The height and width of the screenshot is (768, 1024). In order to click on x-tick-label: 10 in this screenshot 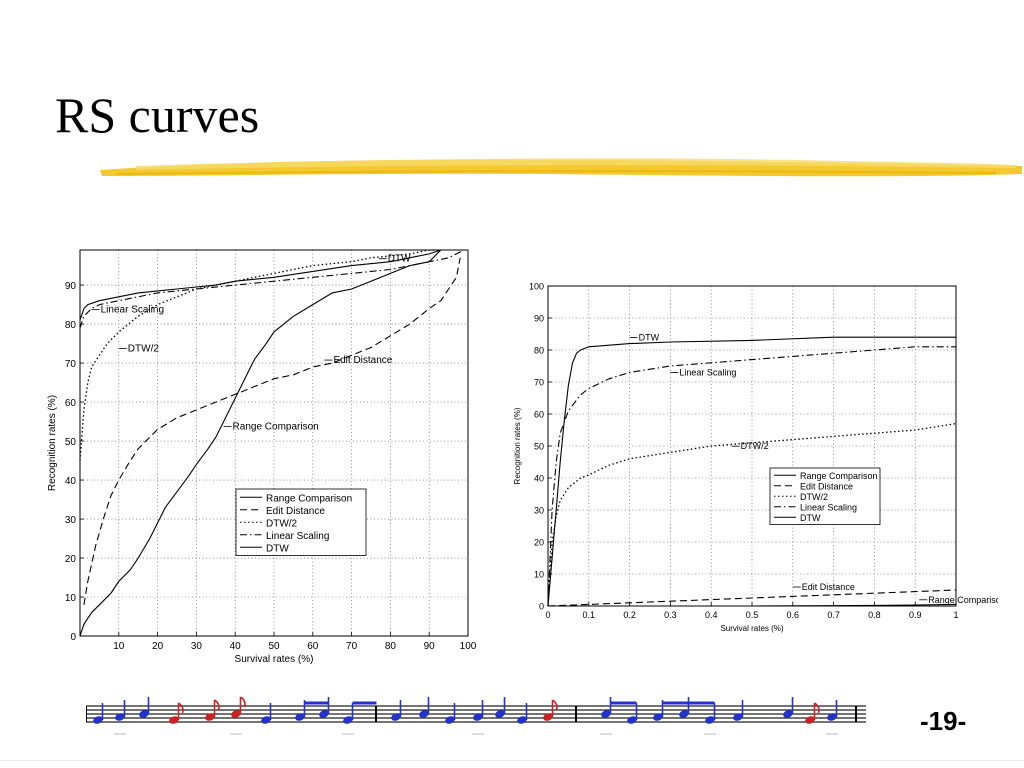, I will do `click(119, 646)`.